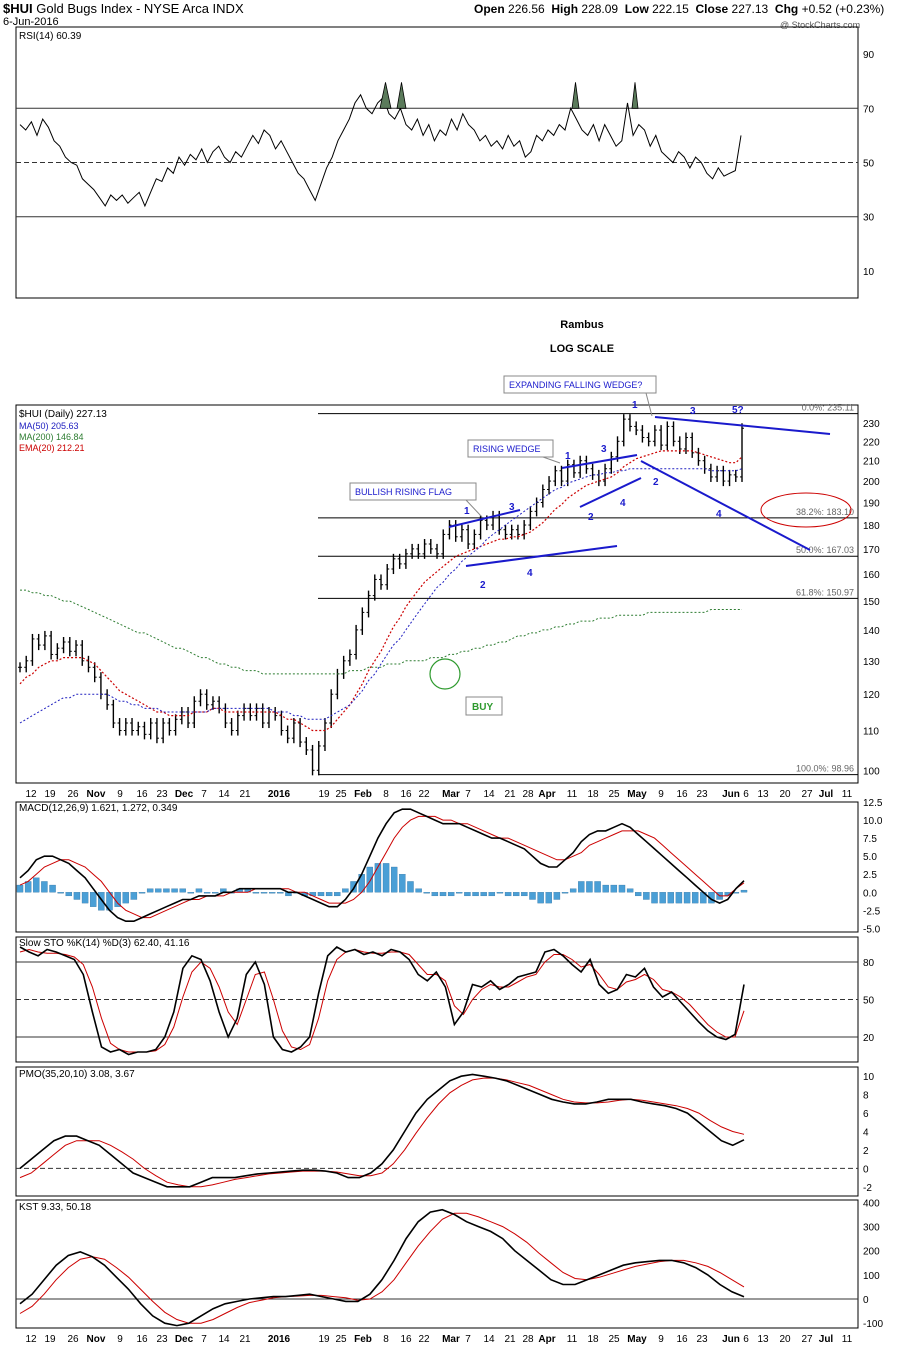 Image resolution: width=900 pixels, height=1346 pixels. I want to click on macd-line, so click(382, 865).